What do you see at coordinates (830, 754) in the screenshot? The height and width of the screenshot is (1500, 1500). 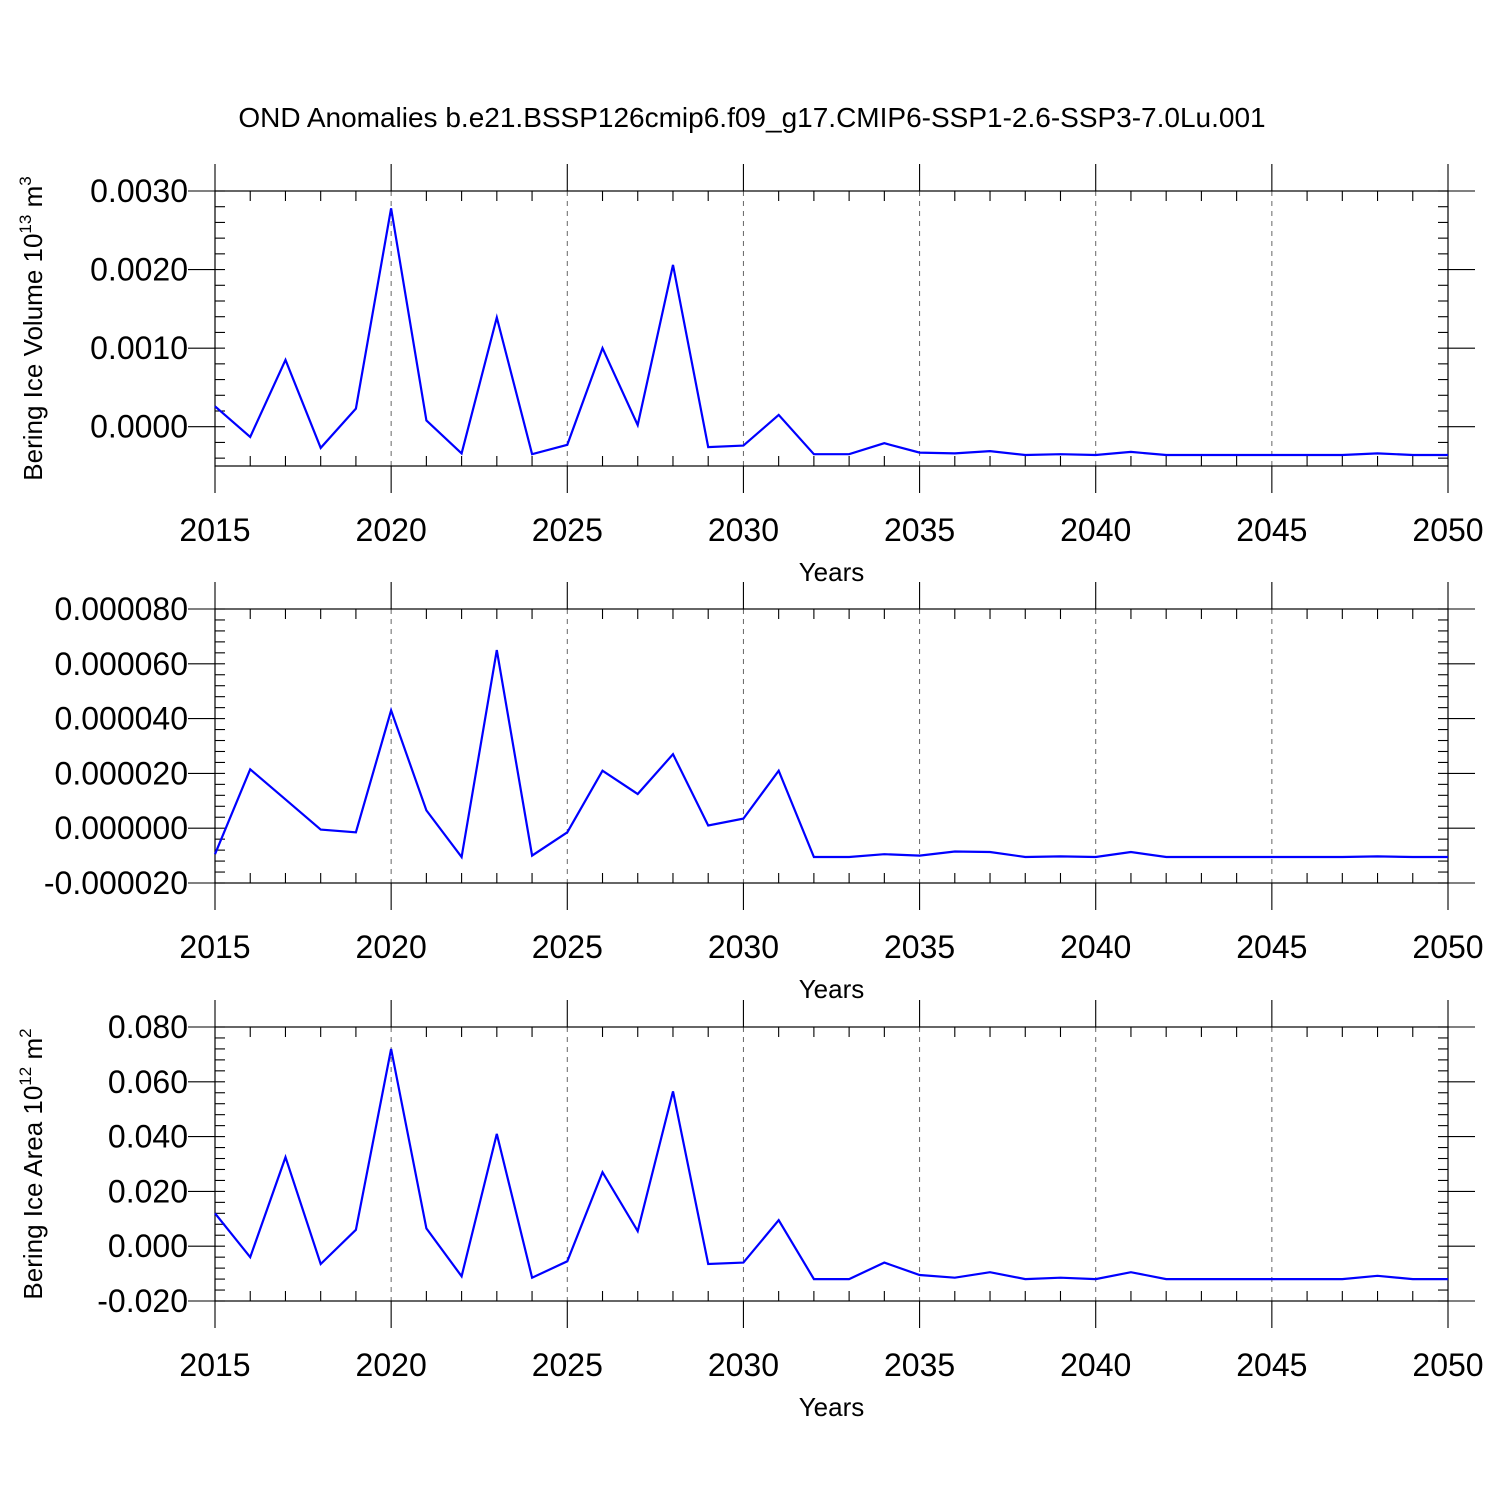 I see `series-line-middle` at bounding box center [830, 754].